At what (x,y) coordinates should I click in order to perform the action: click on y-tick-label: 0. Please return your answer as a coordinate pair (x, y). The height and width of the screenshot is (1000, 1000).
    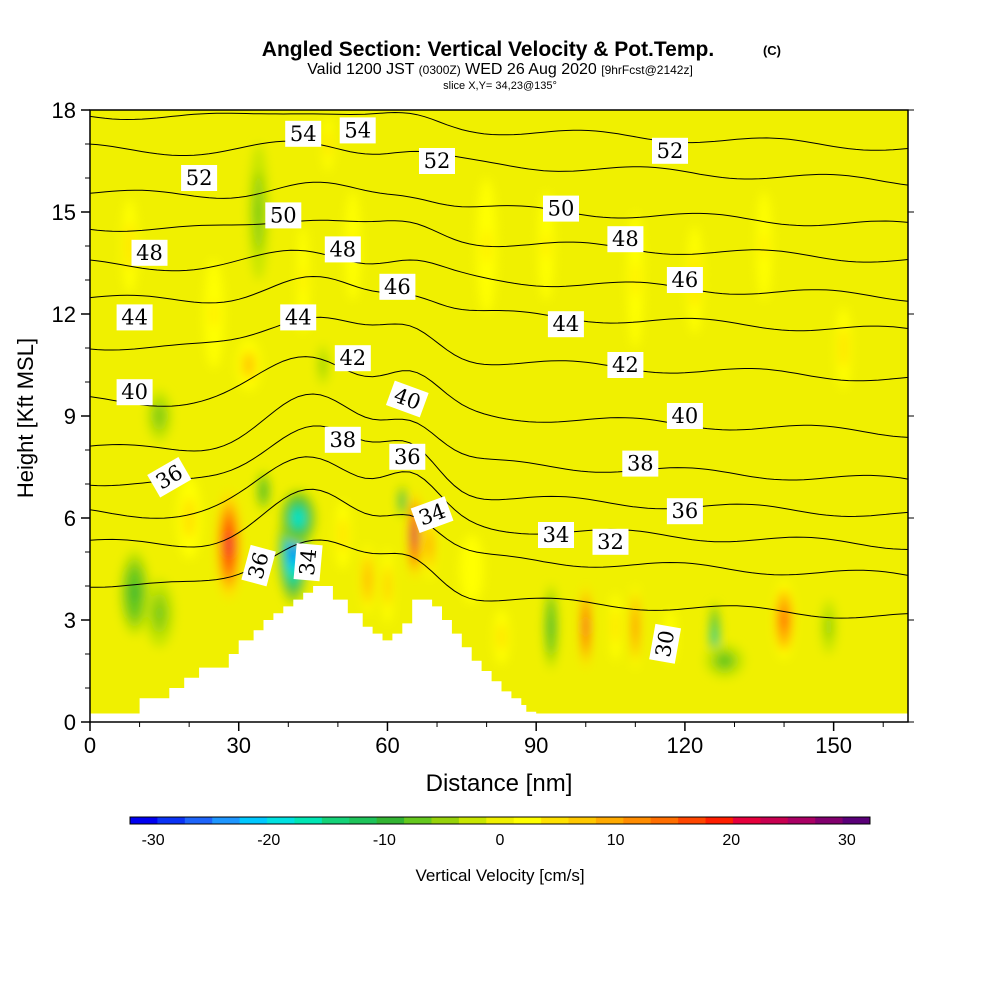
    Looking at the image, I should click on (70, 722).